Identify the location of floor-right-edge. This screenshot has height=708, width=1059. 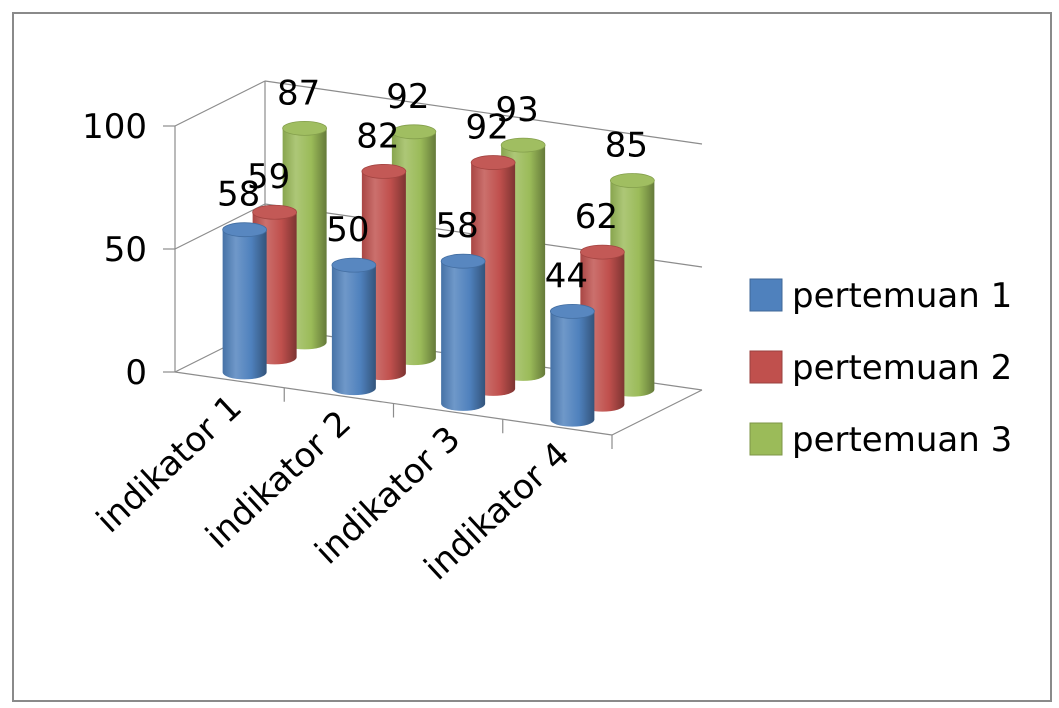
(657, 412).